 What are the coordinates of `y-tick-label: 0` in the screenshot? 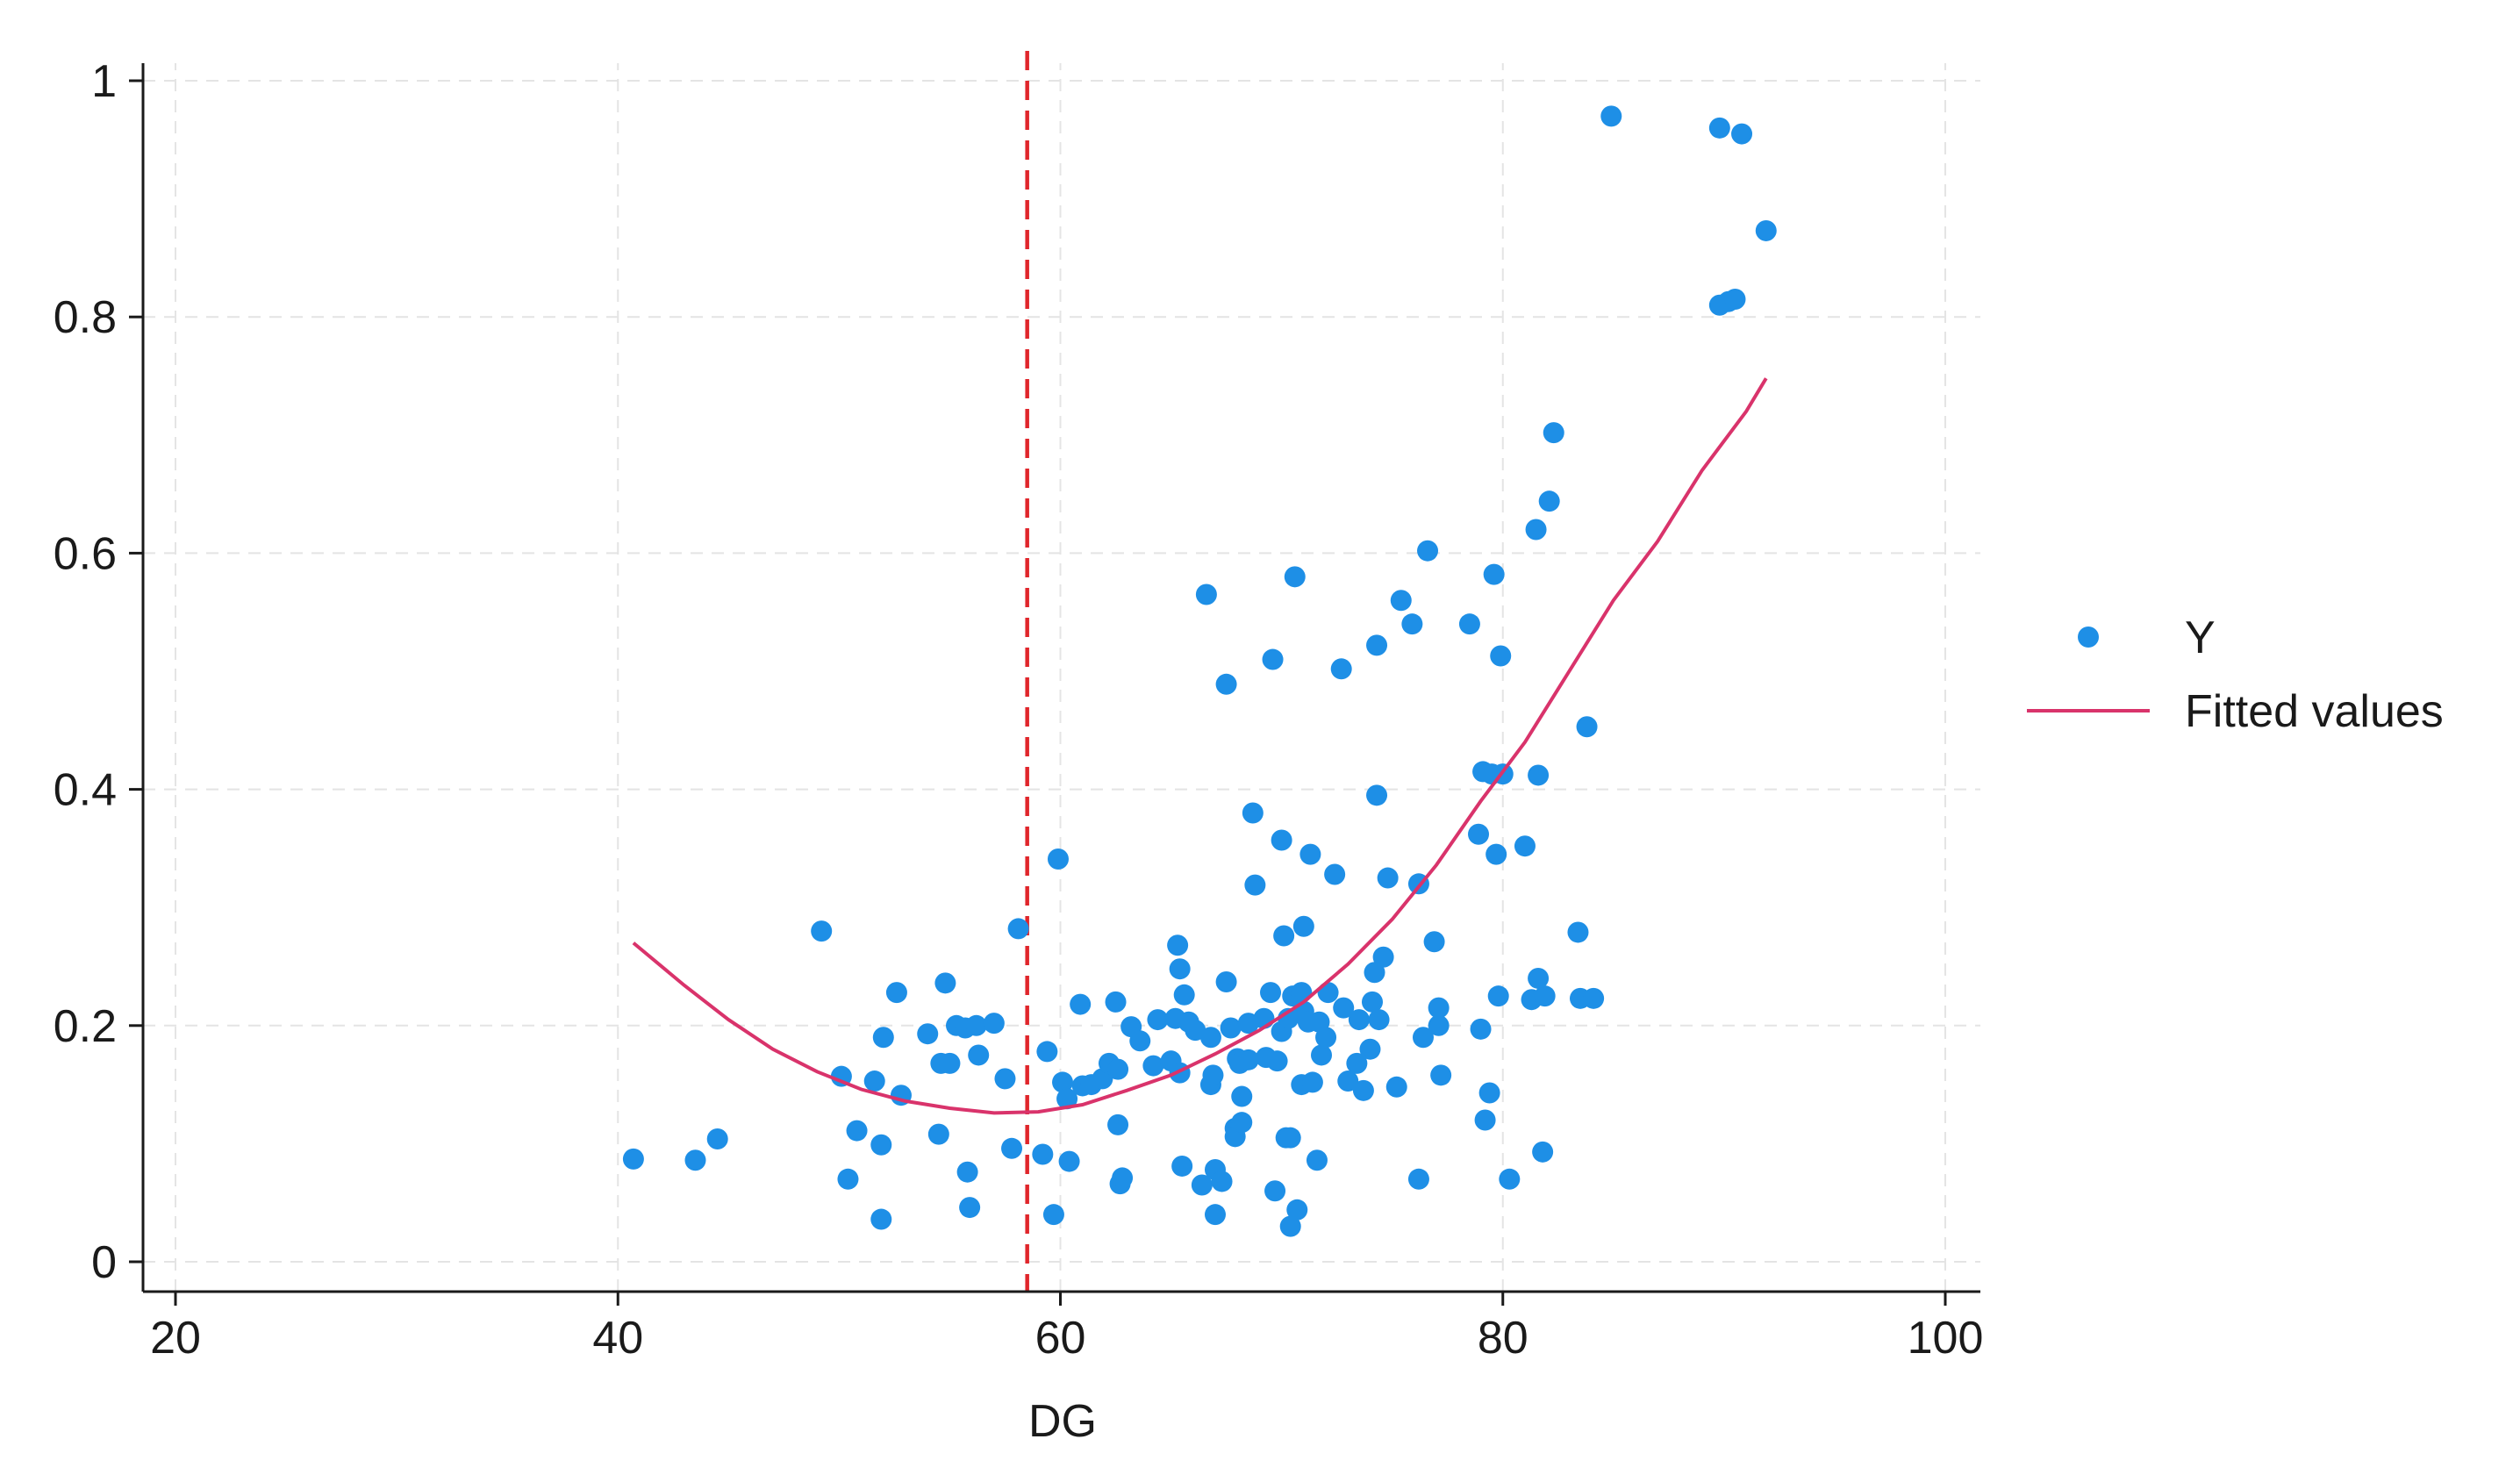 It's located at (104, 1262).